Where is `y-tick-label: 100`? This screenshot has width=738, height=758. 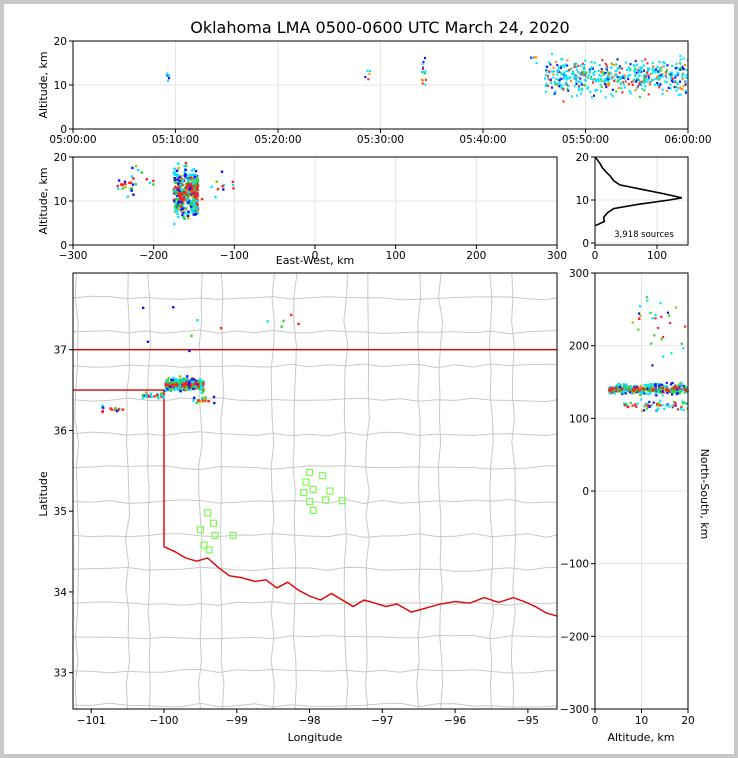 y-tick-label: 100 is located at coordinates (579, 419).